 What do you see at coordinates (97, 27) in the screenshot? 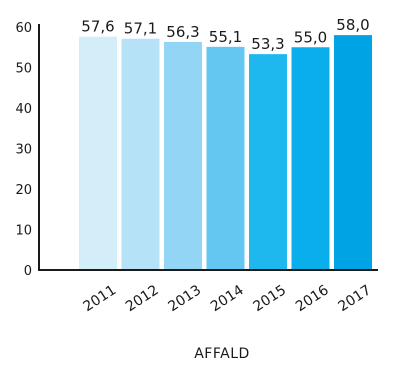
I see `data-label-2011: 57,6` at bounding box center [97, 27].